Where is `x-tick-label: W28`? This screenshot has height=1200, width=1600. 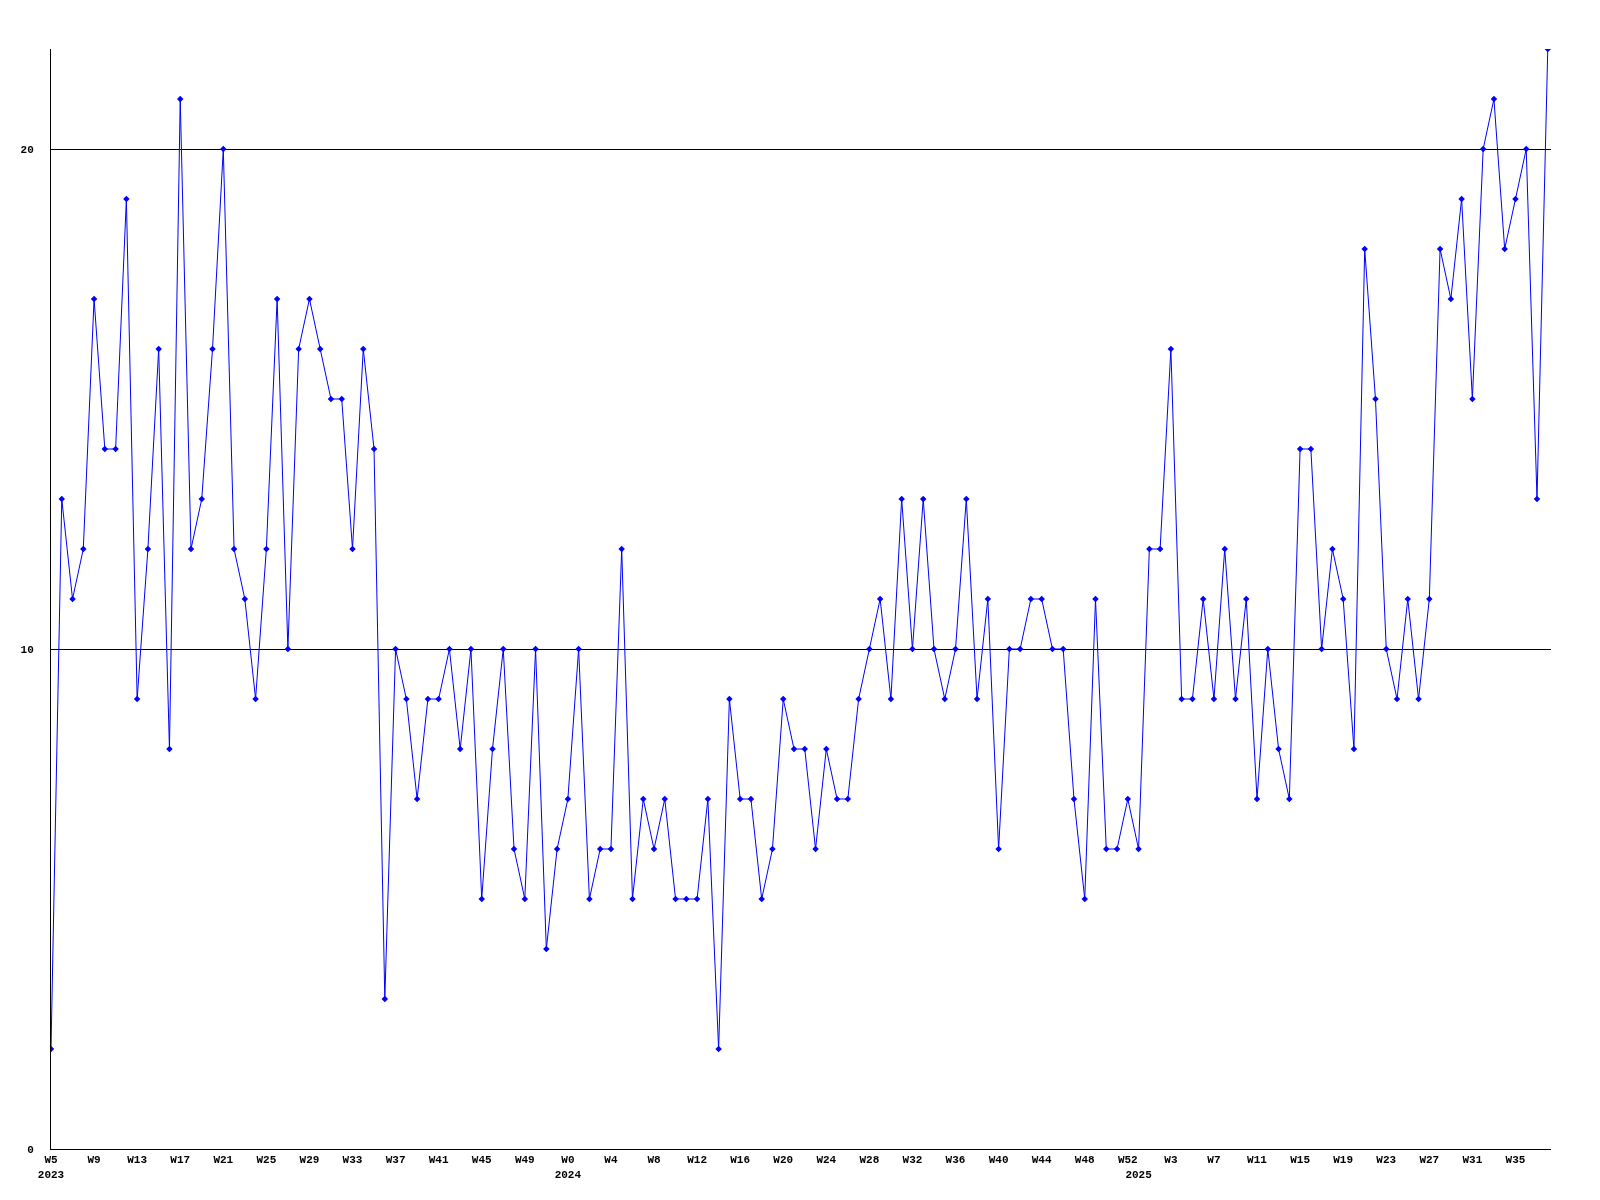 x-tick-label: W28 is located at coordinates (869, 1160).